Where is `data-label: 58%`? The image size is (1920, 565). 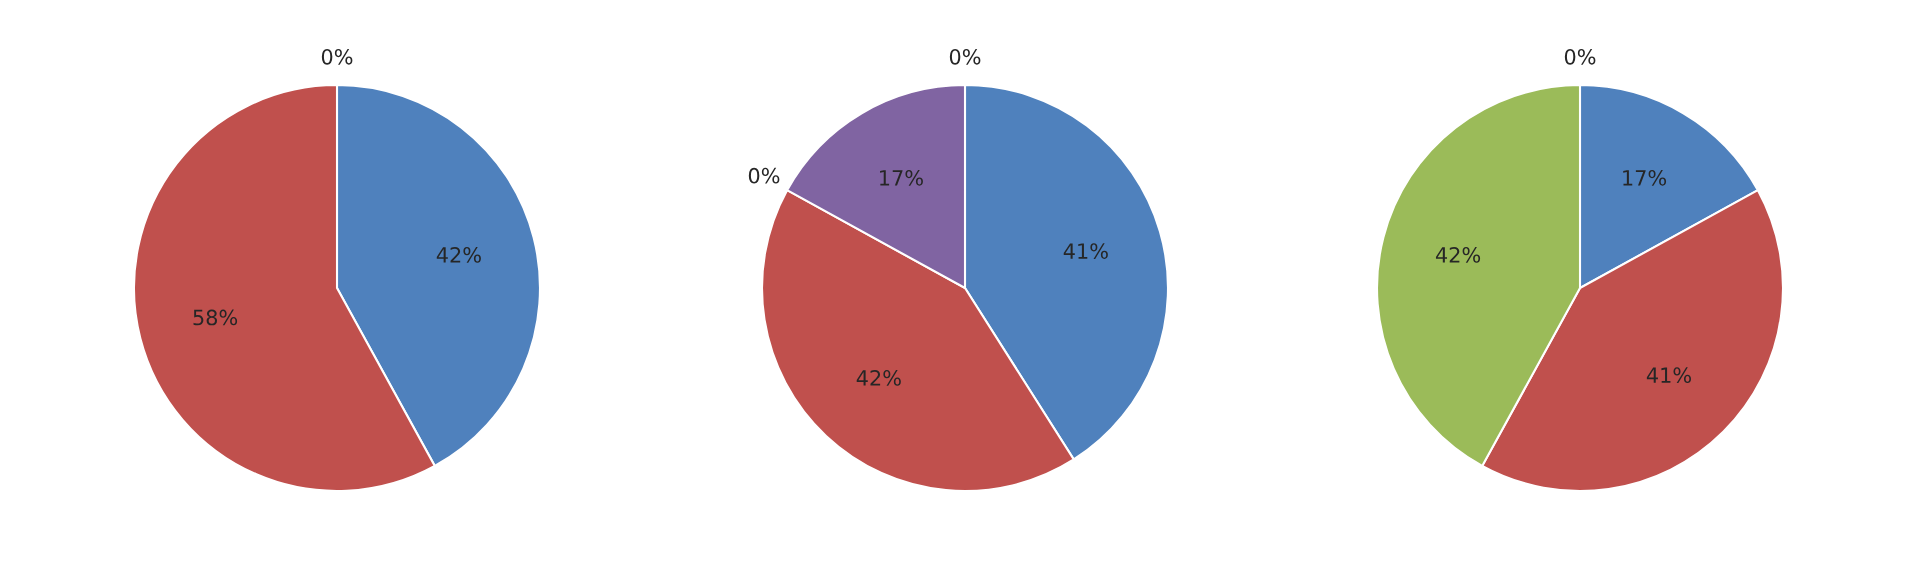
data-label: 58% is located at coordinates (215, 317).